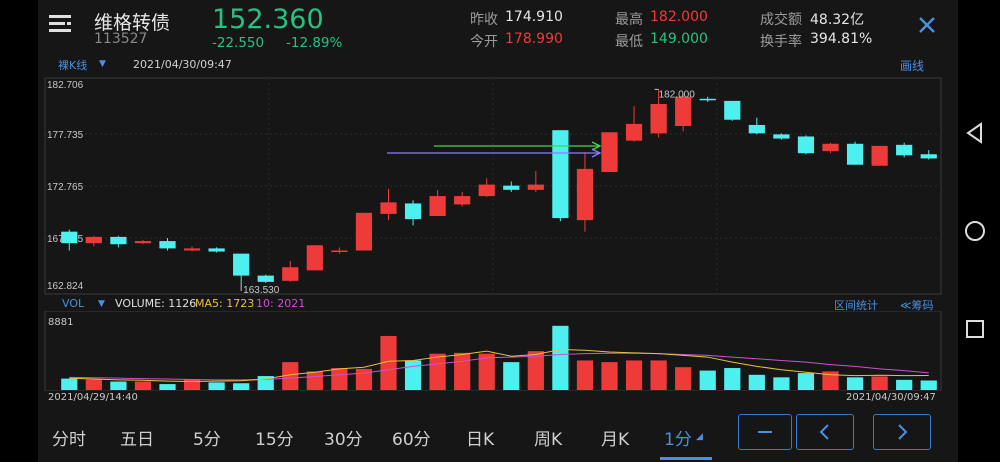  Describe the element at coordinates (65, 85) in the screenshot. I see `price-axis-label: 182.706` at that location.